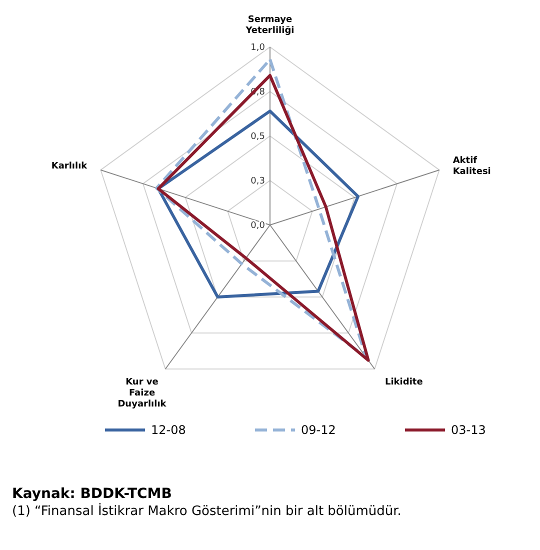 Image resolution: width=540 pixels, height=550 pixels. Describe the element at coordinates (207, 511) in the screenshot. I see `text: (1) “Finansal İstikrar Makro Gösterimi”nin bir alt bölümüdür.` at that location.